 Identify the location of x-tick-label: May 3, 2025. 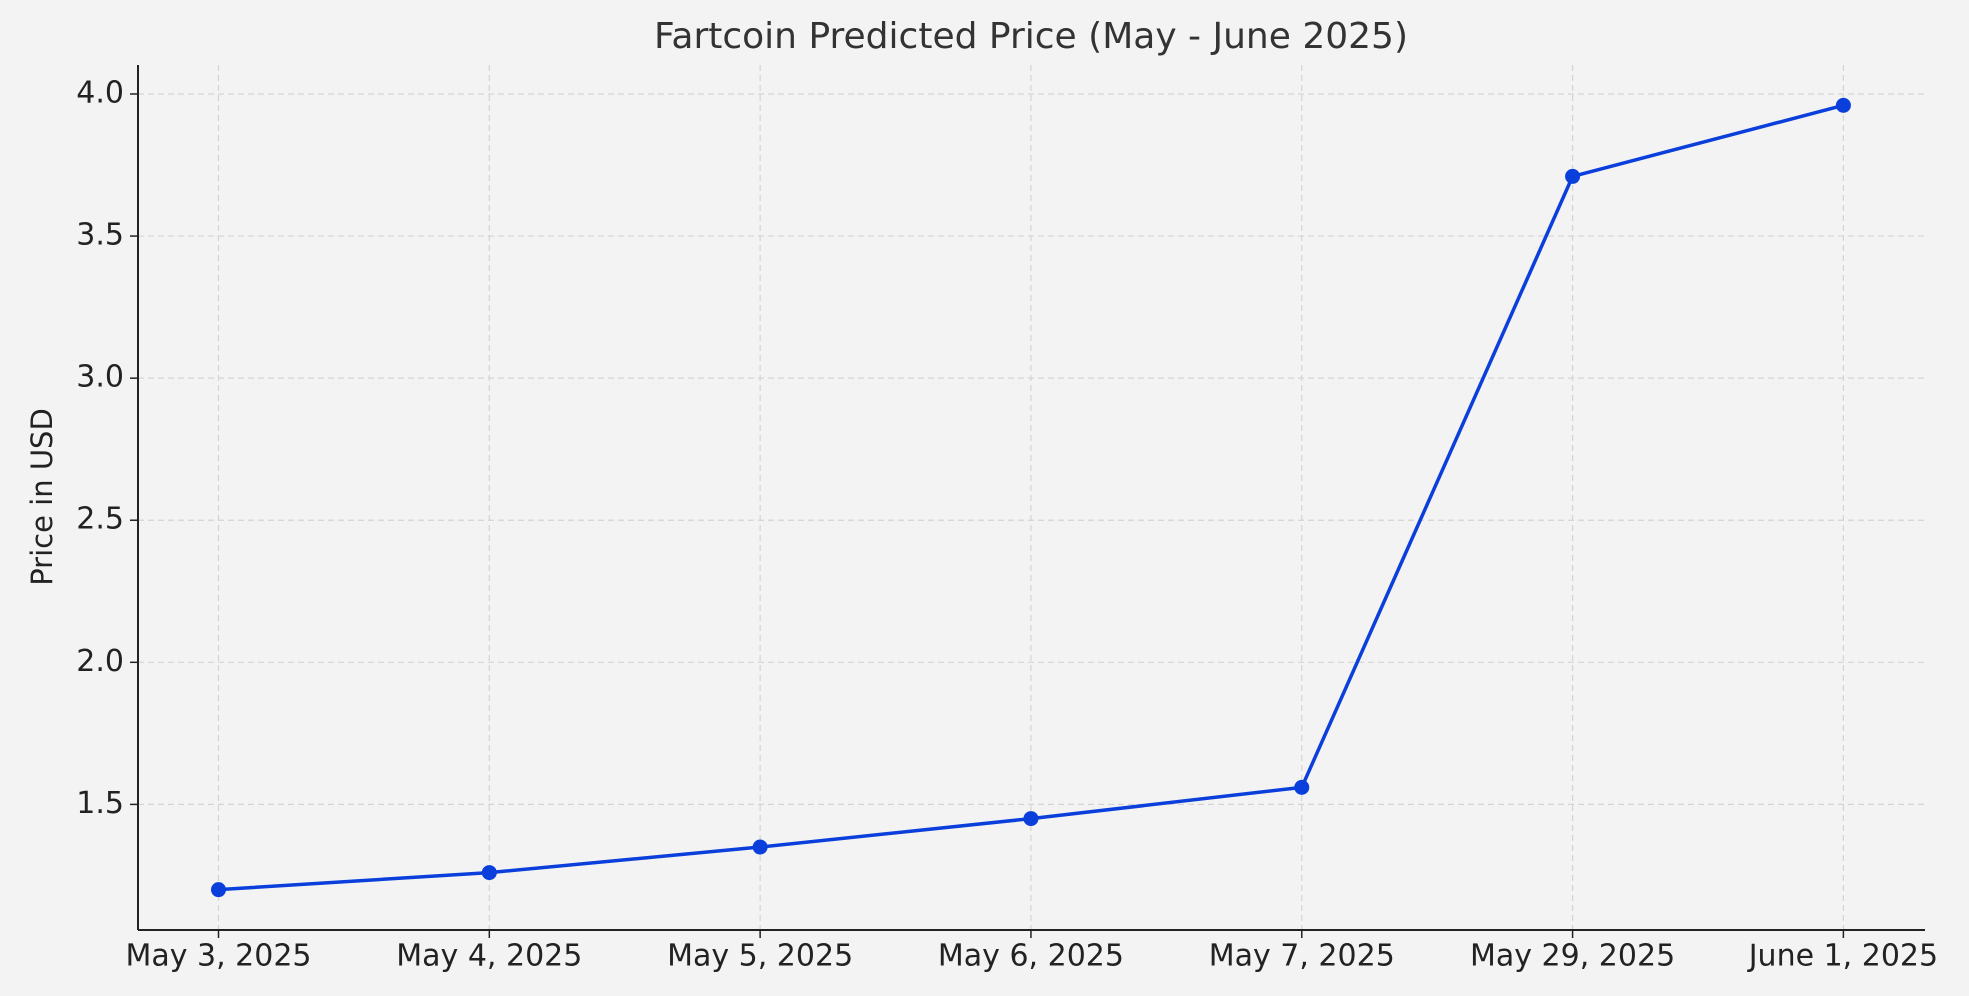
(218, 956).